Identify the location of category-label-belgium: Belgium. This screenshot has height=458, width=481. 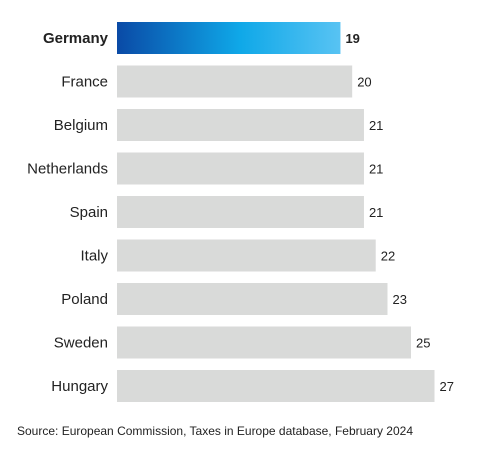
(81, 125).